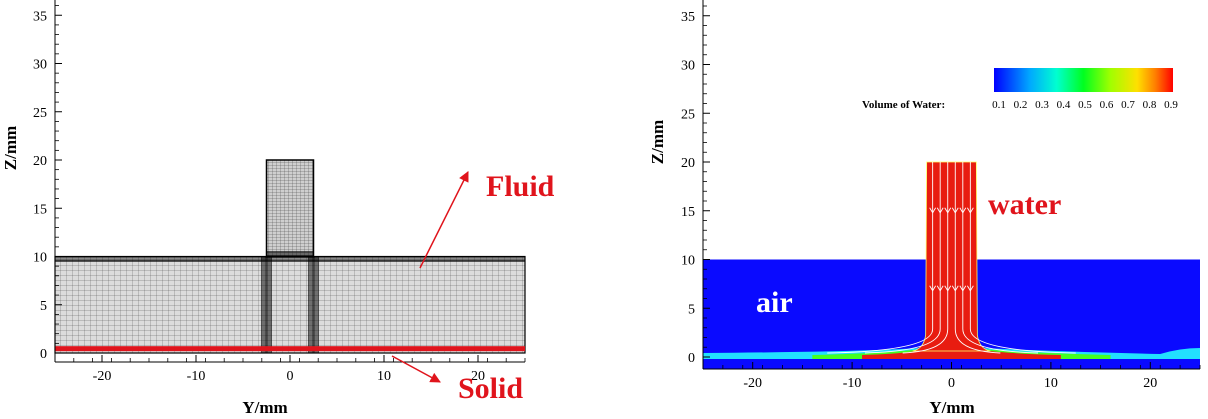 The height and width of the screenshot is (419, 1208). I want to click on vof-legend-level: 0.6, so click(1107, 105).